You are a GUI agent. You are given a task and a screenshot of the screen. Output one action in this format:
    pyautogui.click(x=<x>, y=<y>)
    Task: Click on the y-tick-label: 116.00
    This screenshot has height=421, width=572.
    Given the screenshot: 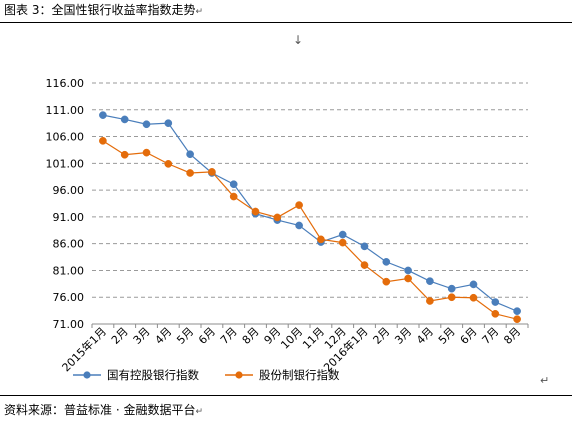 What is the action you would take?
    pyautogui.click(x=65, y=83)
    